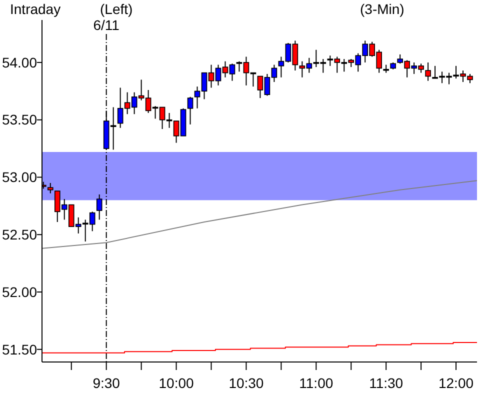  I want to click on x-tick-label: 9:30, so click(106, 383).